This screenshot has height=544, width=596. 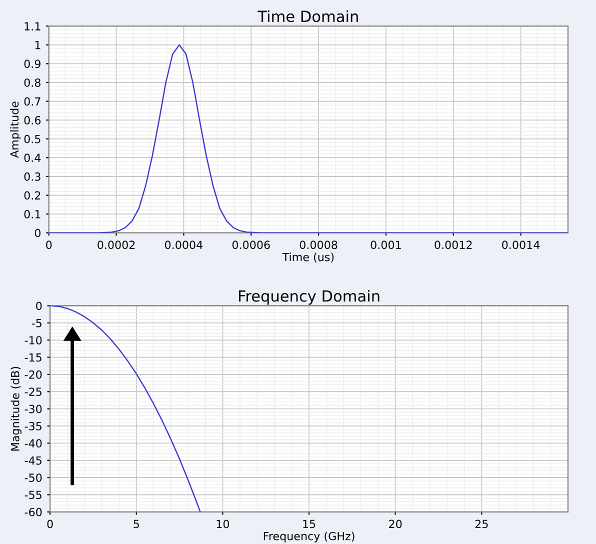 What do you see at coordinates (309, 297) in the screenshot?
I see `chart-title: Frequency Domain` at bounding box center [309, 297].